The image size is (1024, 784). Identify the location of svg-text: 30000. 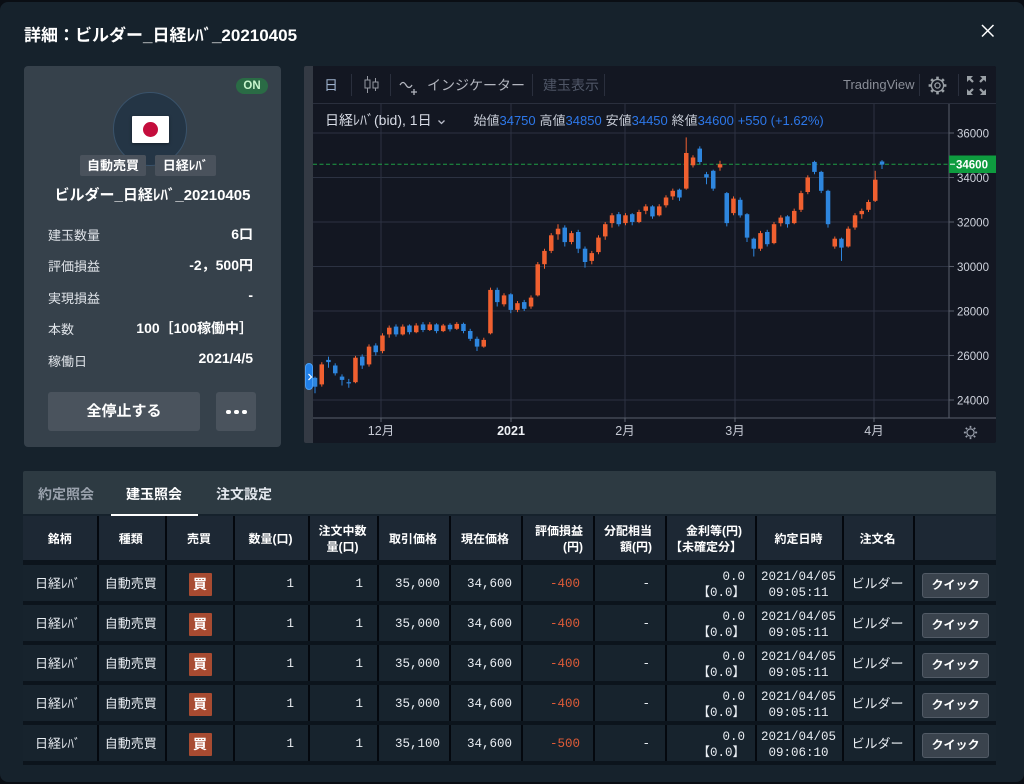
(973, 268).